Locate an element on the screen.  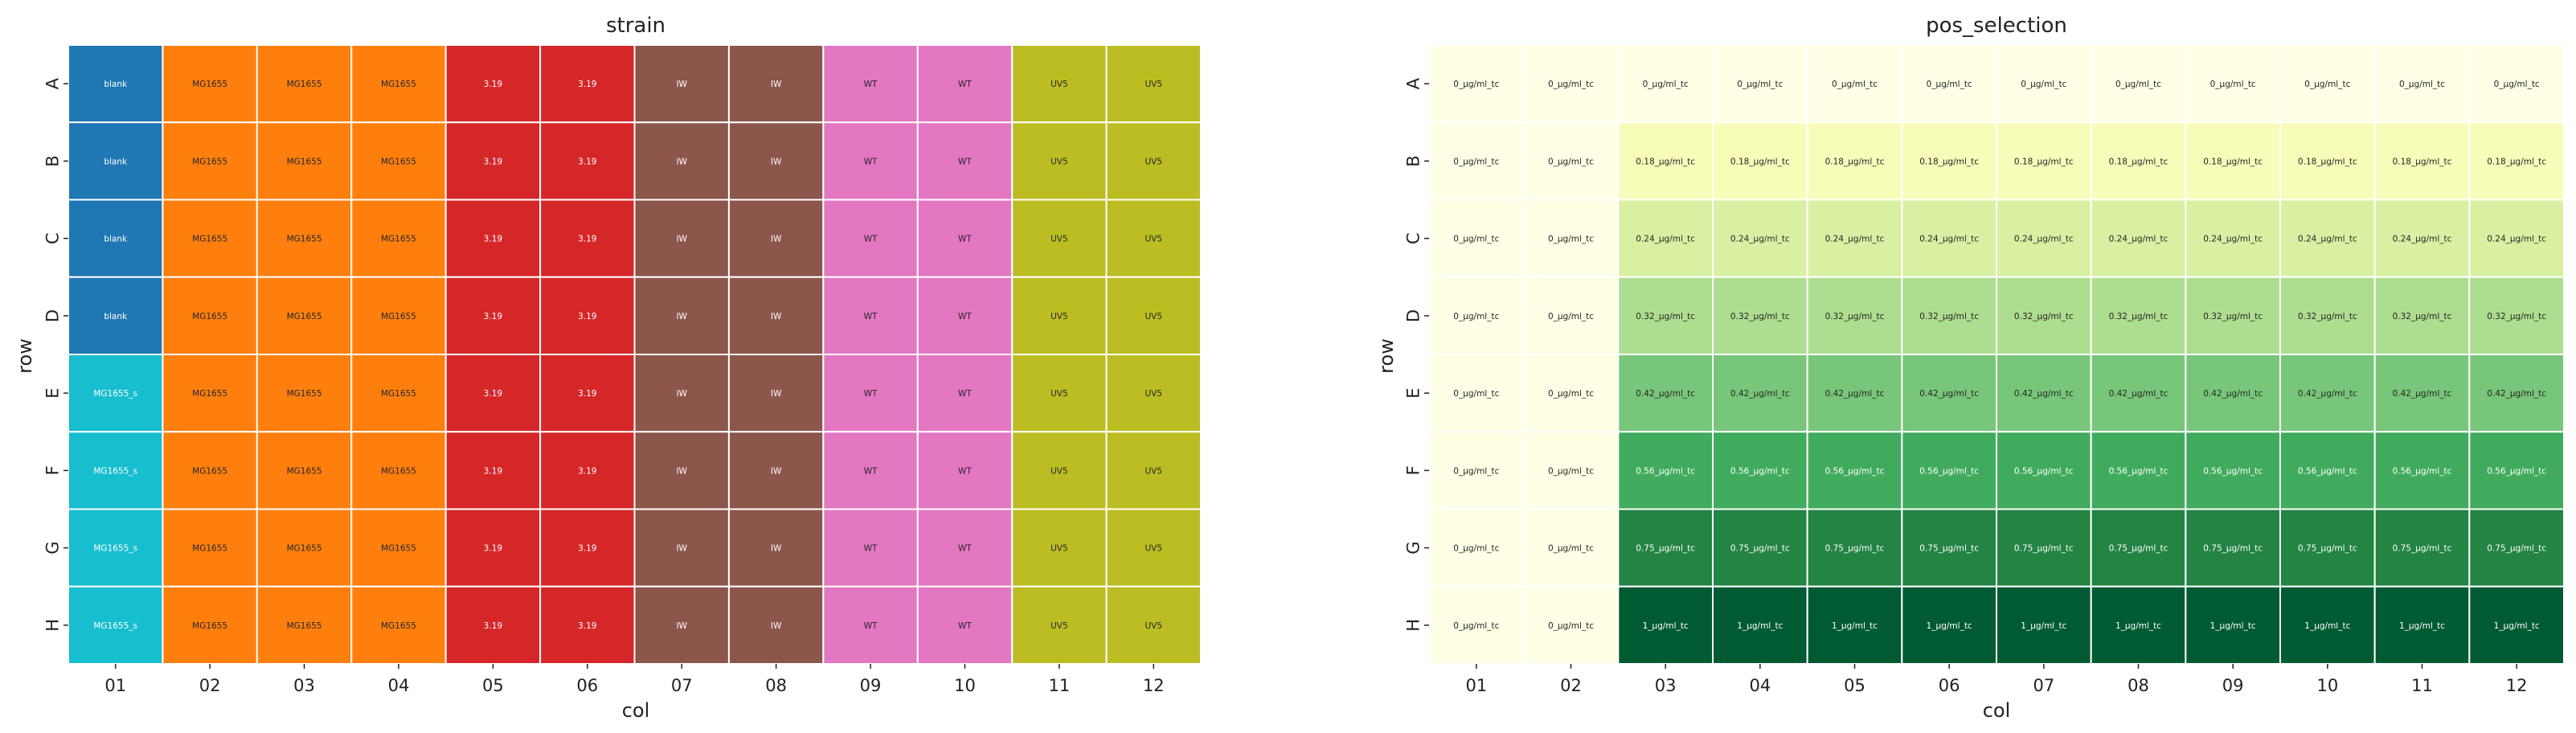
strain-cell-A06 is located at coordinates (587, 84).